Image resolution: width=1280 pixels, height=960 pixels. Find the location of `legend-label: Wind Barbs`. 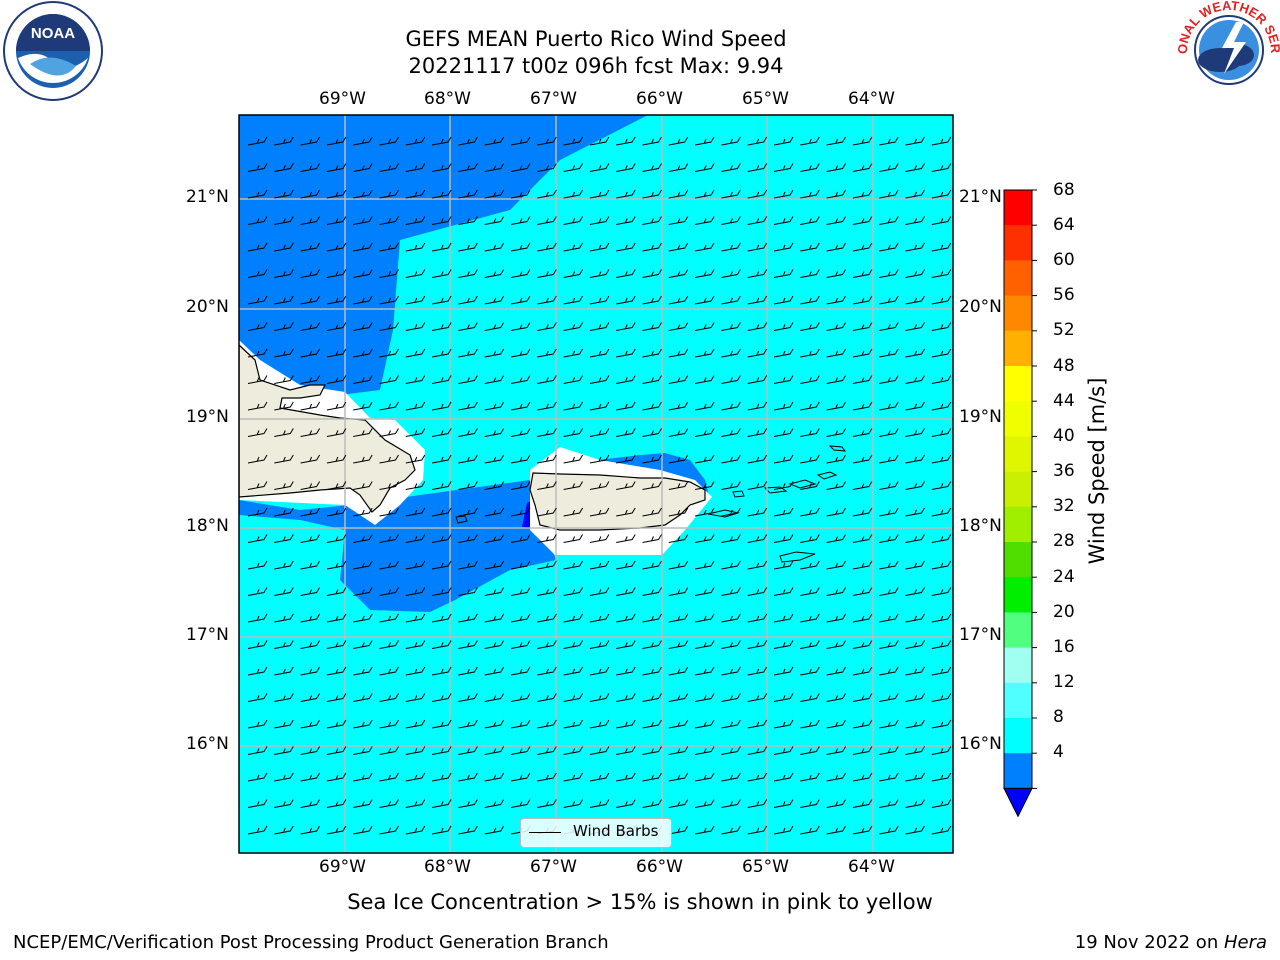

legend-label: Wind Barbs is located at coordinates (616, 831).